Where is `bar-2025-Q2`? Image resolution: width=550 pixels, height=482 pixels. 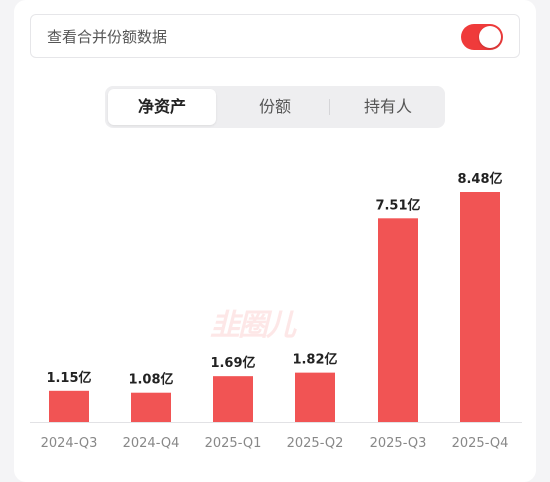 bar-2025-Q2 is located at coordinates (315, 397).